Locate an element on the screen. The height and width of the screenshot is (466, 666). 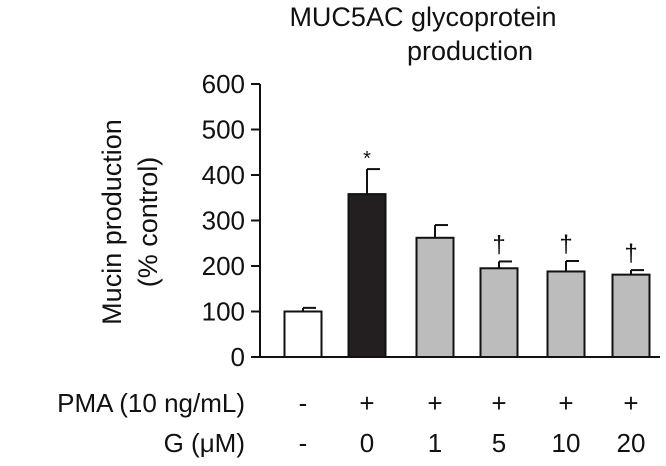
chart-title-line-2: production is located at coordinates (470, 51).